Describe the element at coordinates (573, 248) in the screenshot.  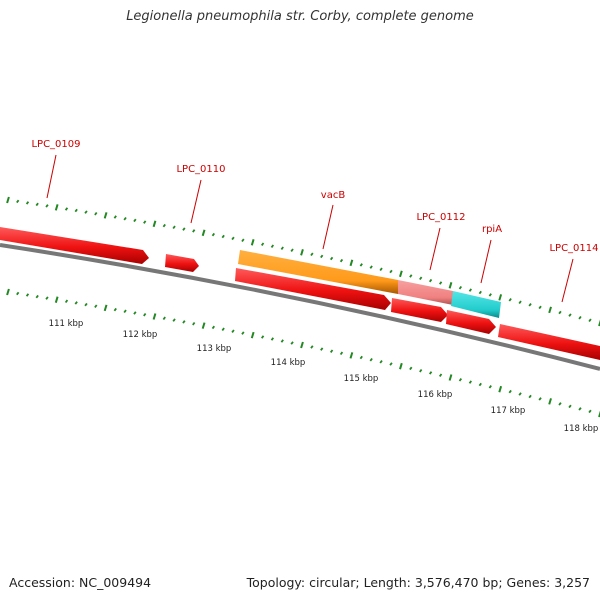
I see `gene-label-lpc0114: LPC_0114` at that location.